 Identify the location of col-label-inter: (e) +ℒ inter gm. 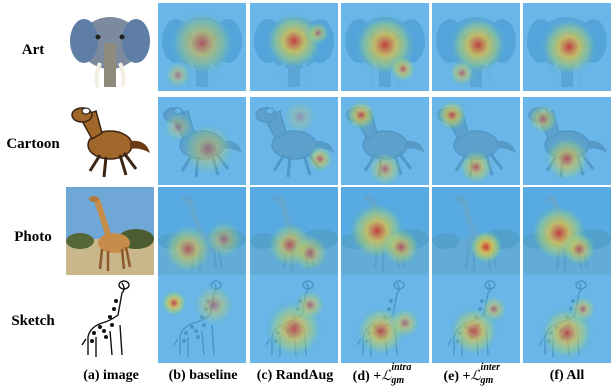
(476, 374).